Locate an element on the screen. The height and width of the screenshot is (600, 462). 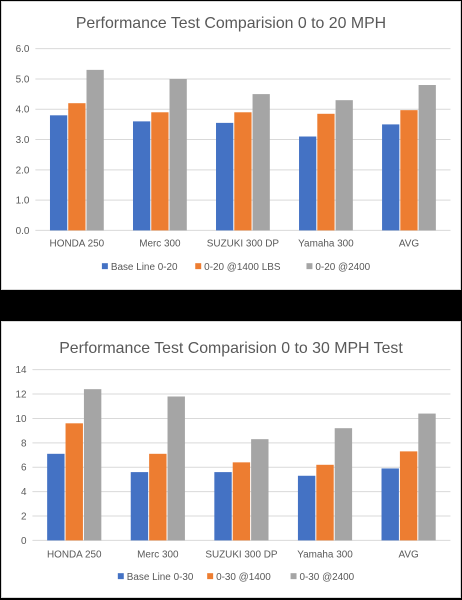
y-tick-label: 6.0 is located at coordinates (23, 49).